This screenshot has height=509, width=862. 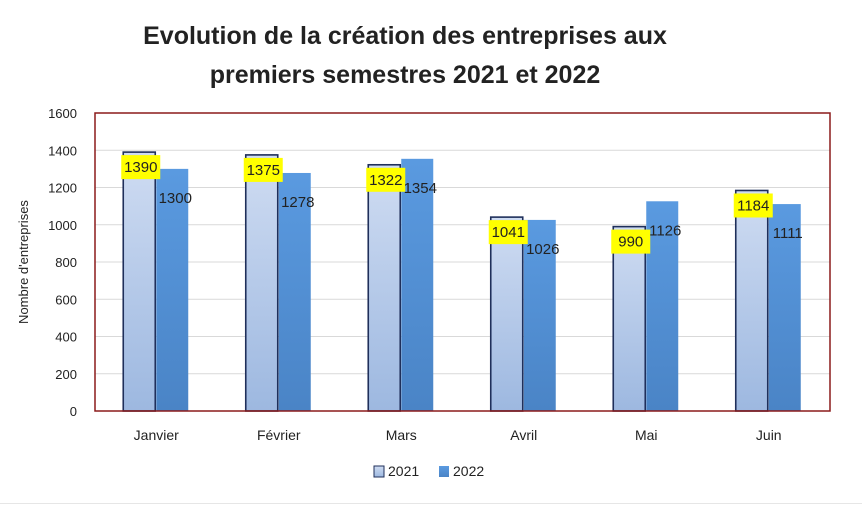 What do you see at coordinates (444, 471) in the screenshot?
I see `legend-swatch-2022` at bounding box center [444, 471].